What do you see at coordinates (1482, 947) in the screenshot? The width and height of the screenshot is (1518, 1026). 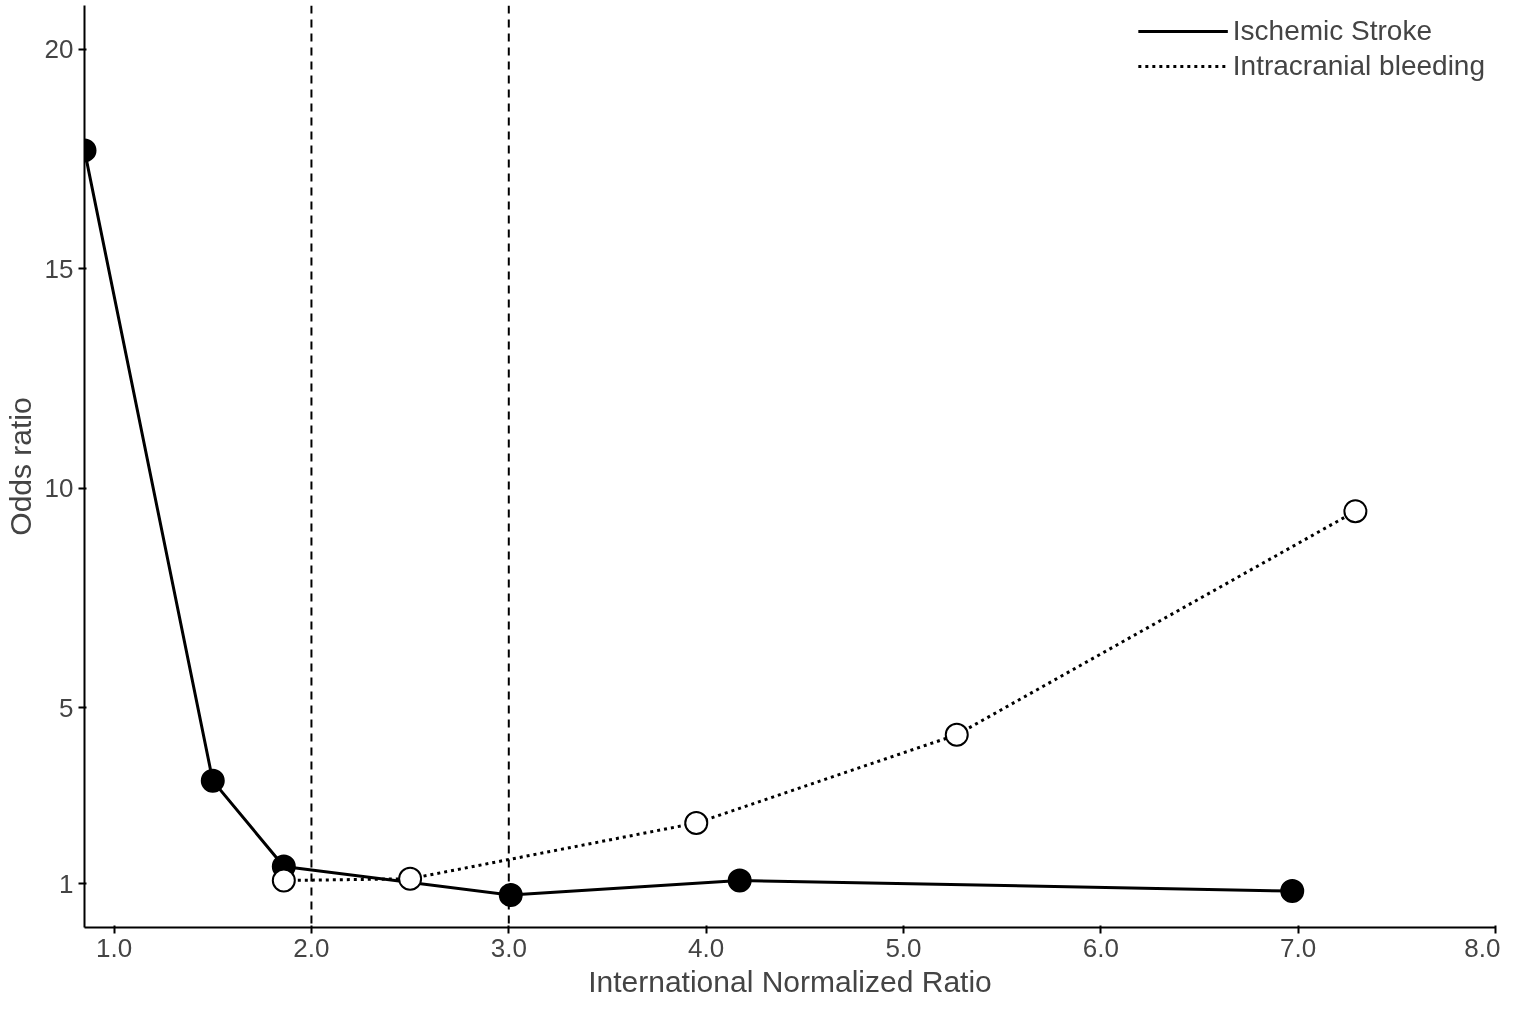 I see `x-tick-label: 8.0` at bounding box center [1482, 947].